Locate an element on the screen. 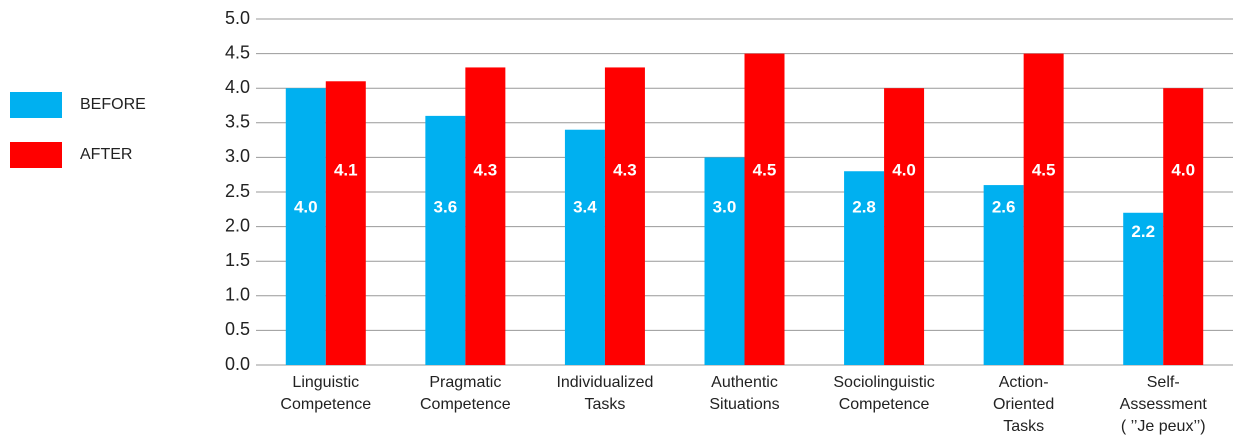 This screenshot has height=444, width=1235. legend-label: AFTER is located at coordinates (106, 154).